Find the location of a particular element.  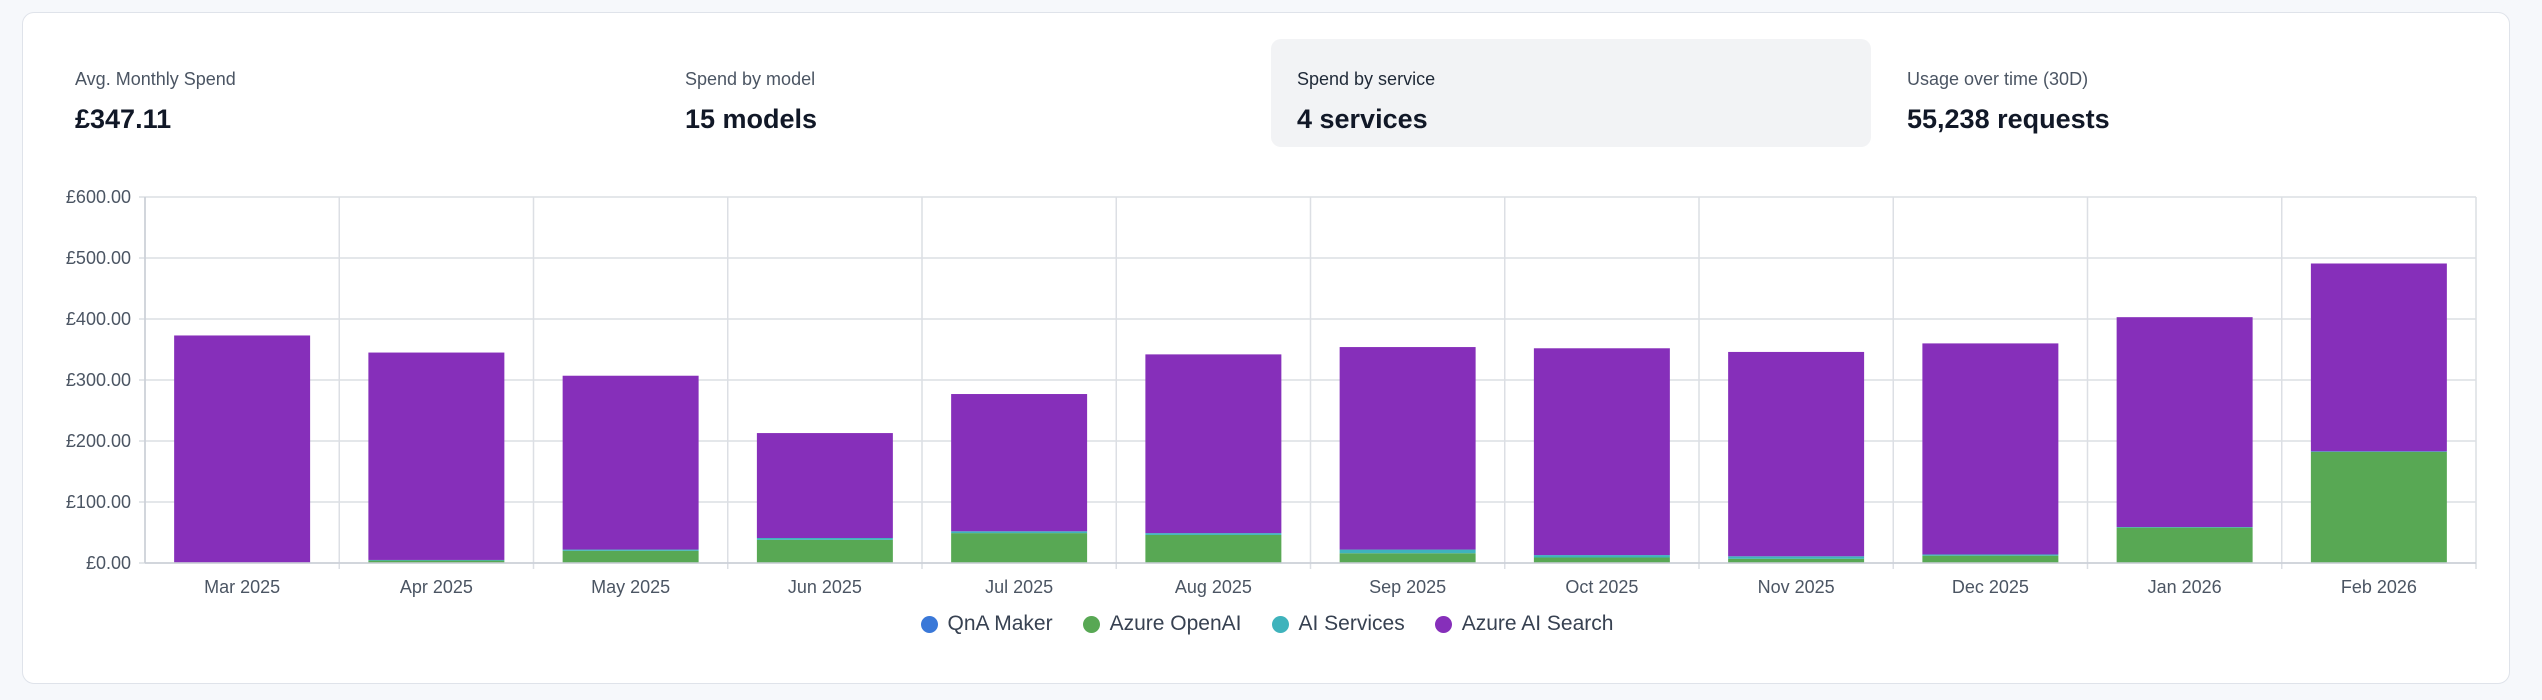

legend-label: QnA Maker is located at coordinates (1000, 623).